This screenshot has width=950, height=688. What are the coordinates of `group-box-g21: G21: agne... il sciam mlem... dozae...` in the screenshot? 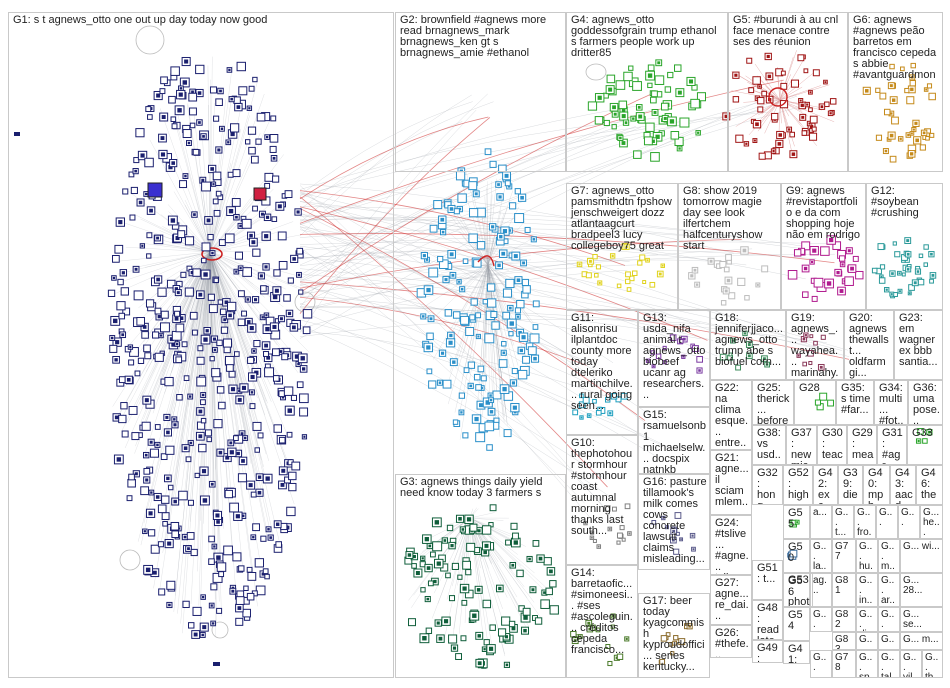 It's located at (731, 482).